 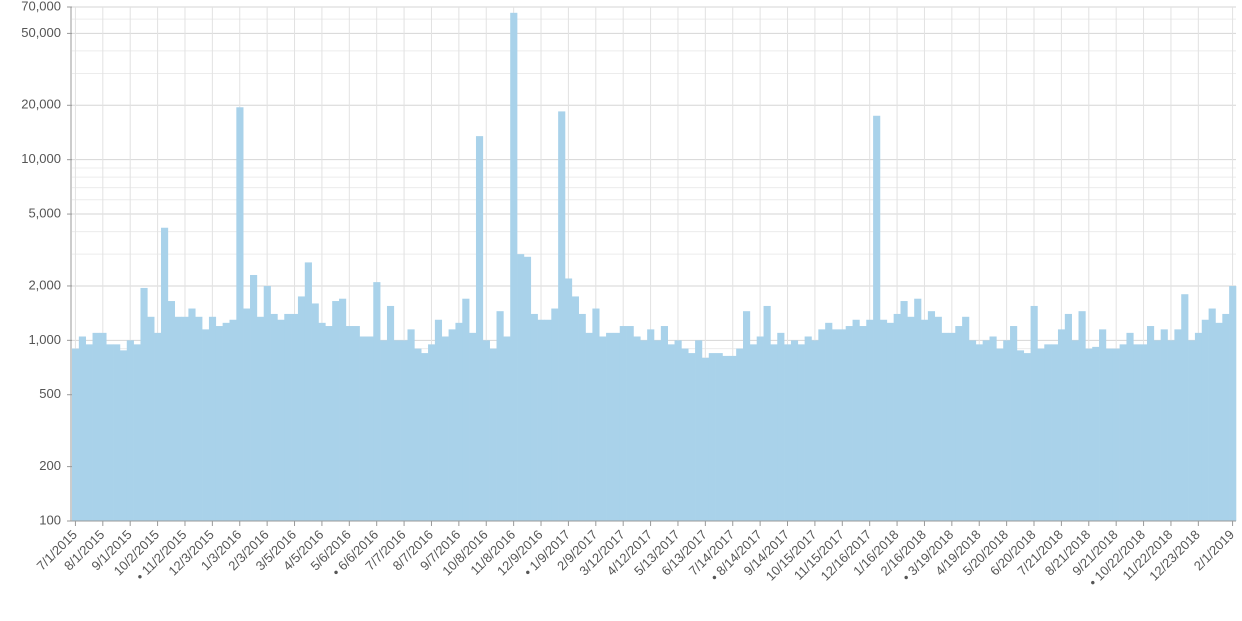 I want to click on y-tick-label: 70,000, so click(x=41, y=6).